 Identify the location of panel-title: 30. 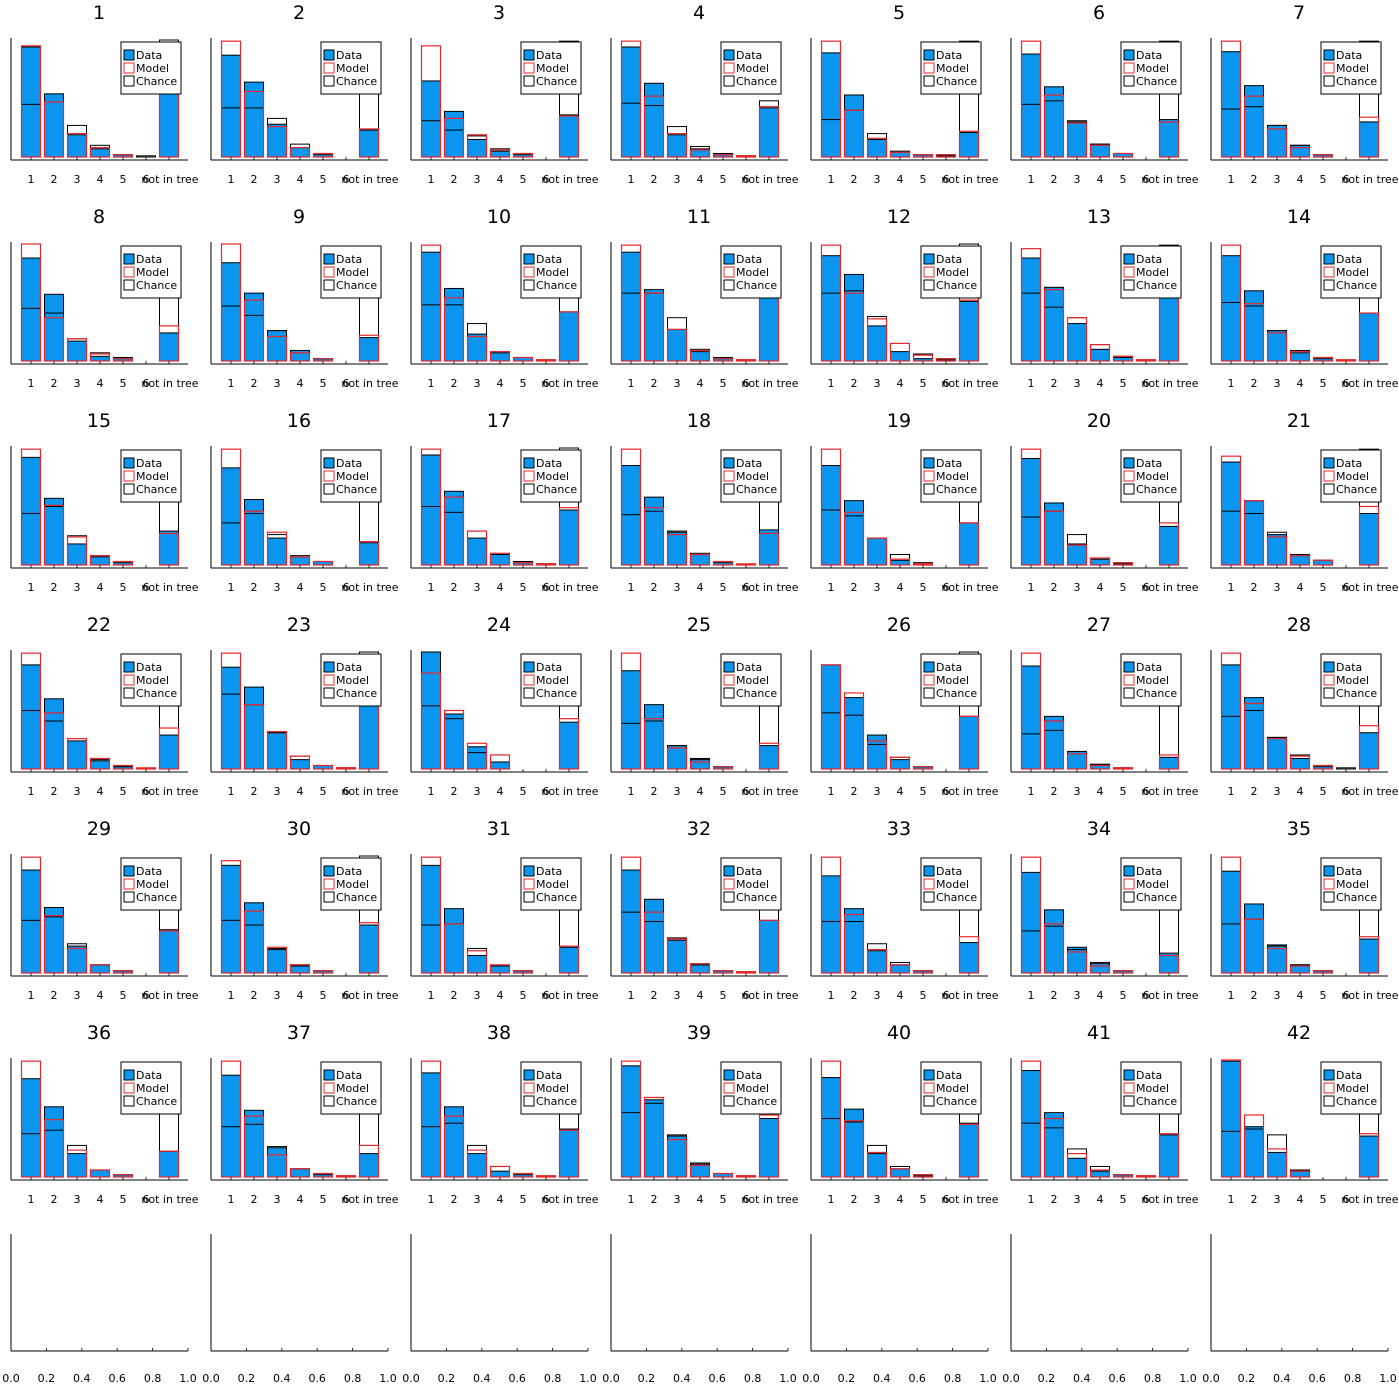
(299, 829).